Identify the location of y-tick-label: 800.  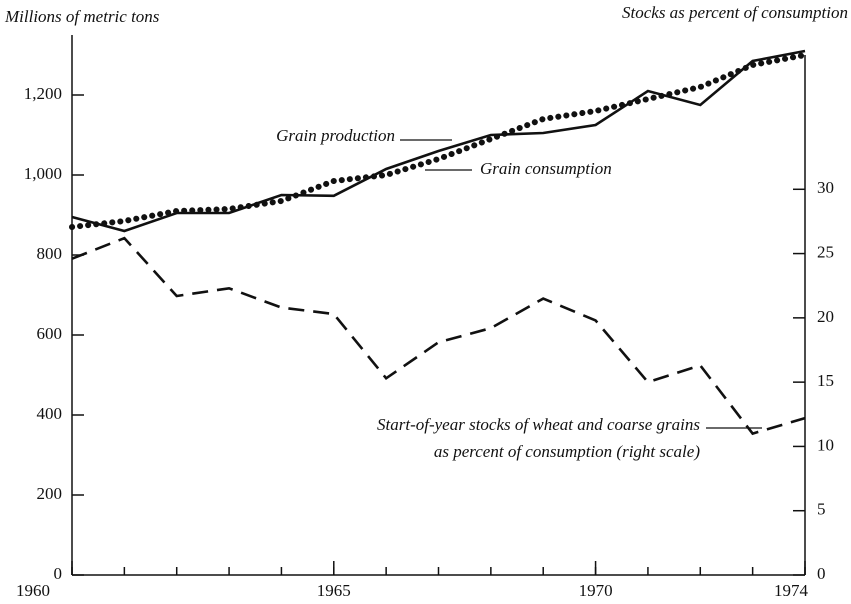
(50, 253).